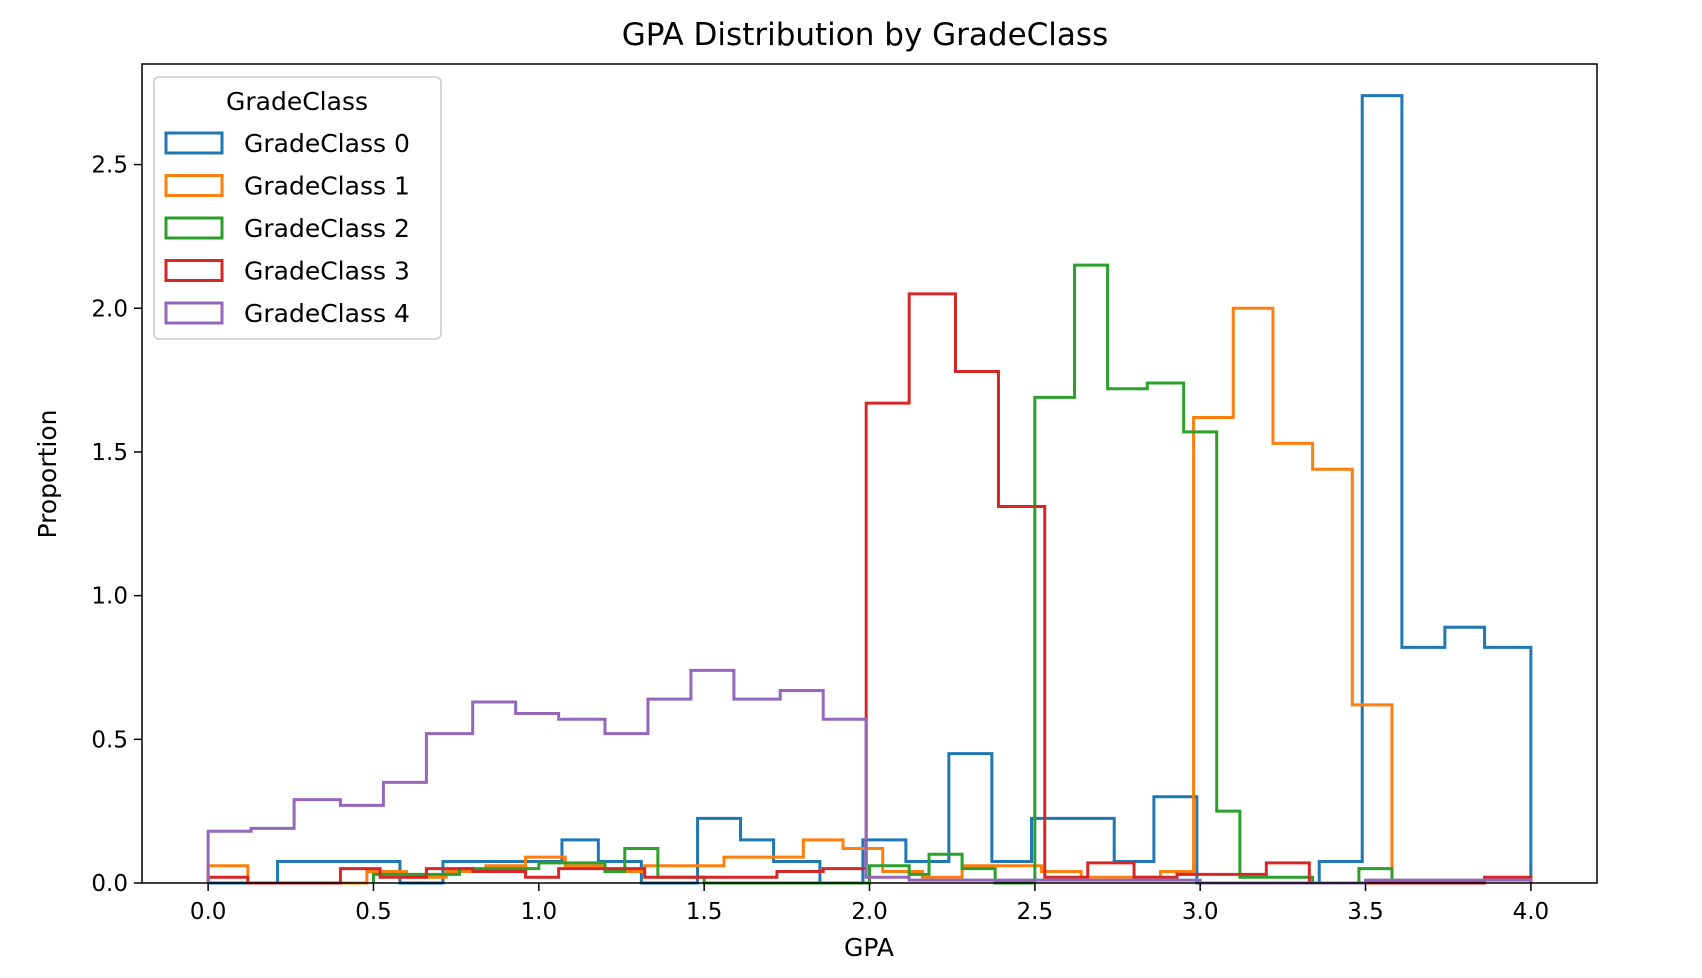 The width and height of the screenshot is (1702, 978). I want to click on legend-title: GradeClass, so click(297, 101).